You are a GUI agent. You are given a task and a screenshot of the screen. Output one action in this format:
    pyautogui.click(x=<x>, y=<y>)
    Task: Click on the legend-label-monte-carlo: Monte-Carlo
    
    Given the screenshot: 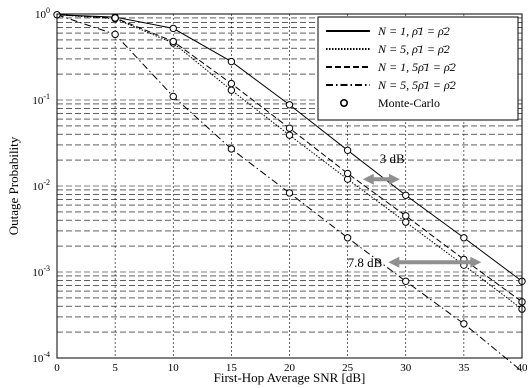 What is the action you would take?
    pyautogui.click(x=409, y=103)
    